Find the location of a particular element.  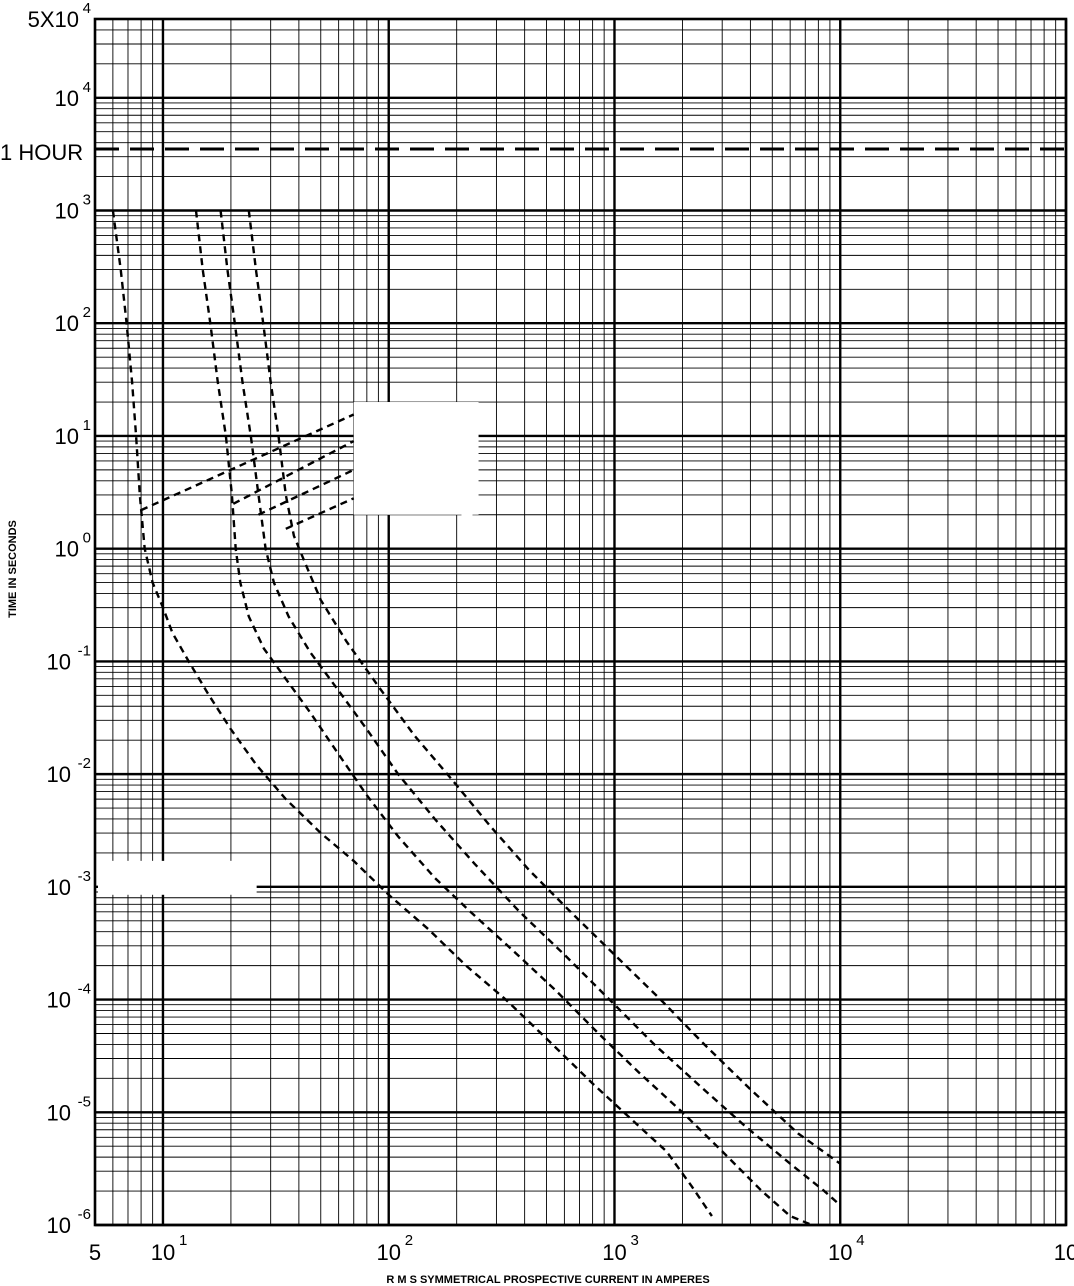

y-tick-exponent: -6 is located at coordinates (84, 1214).